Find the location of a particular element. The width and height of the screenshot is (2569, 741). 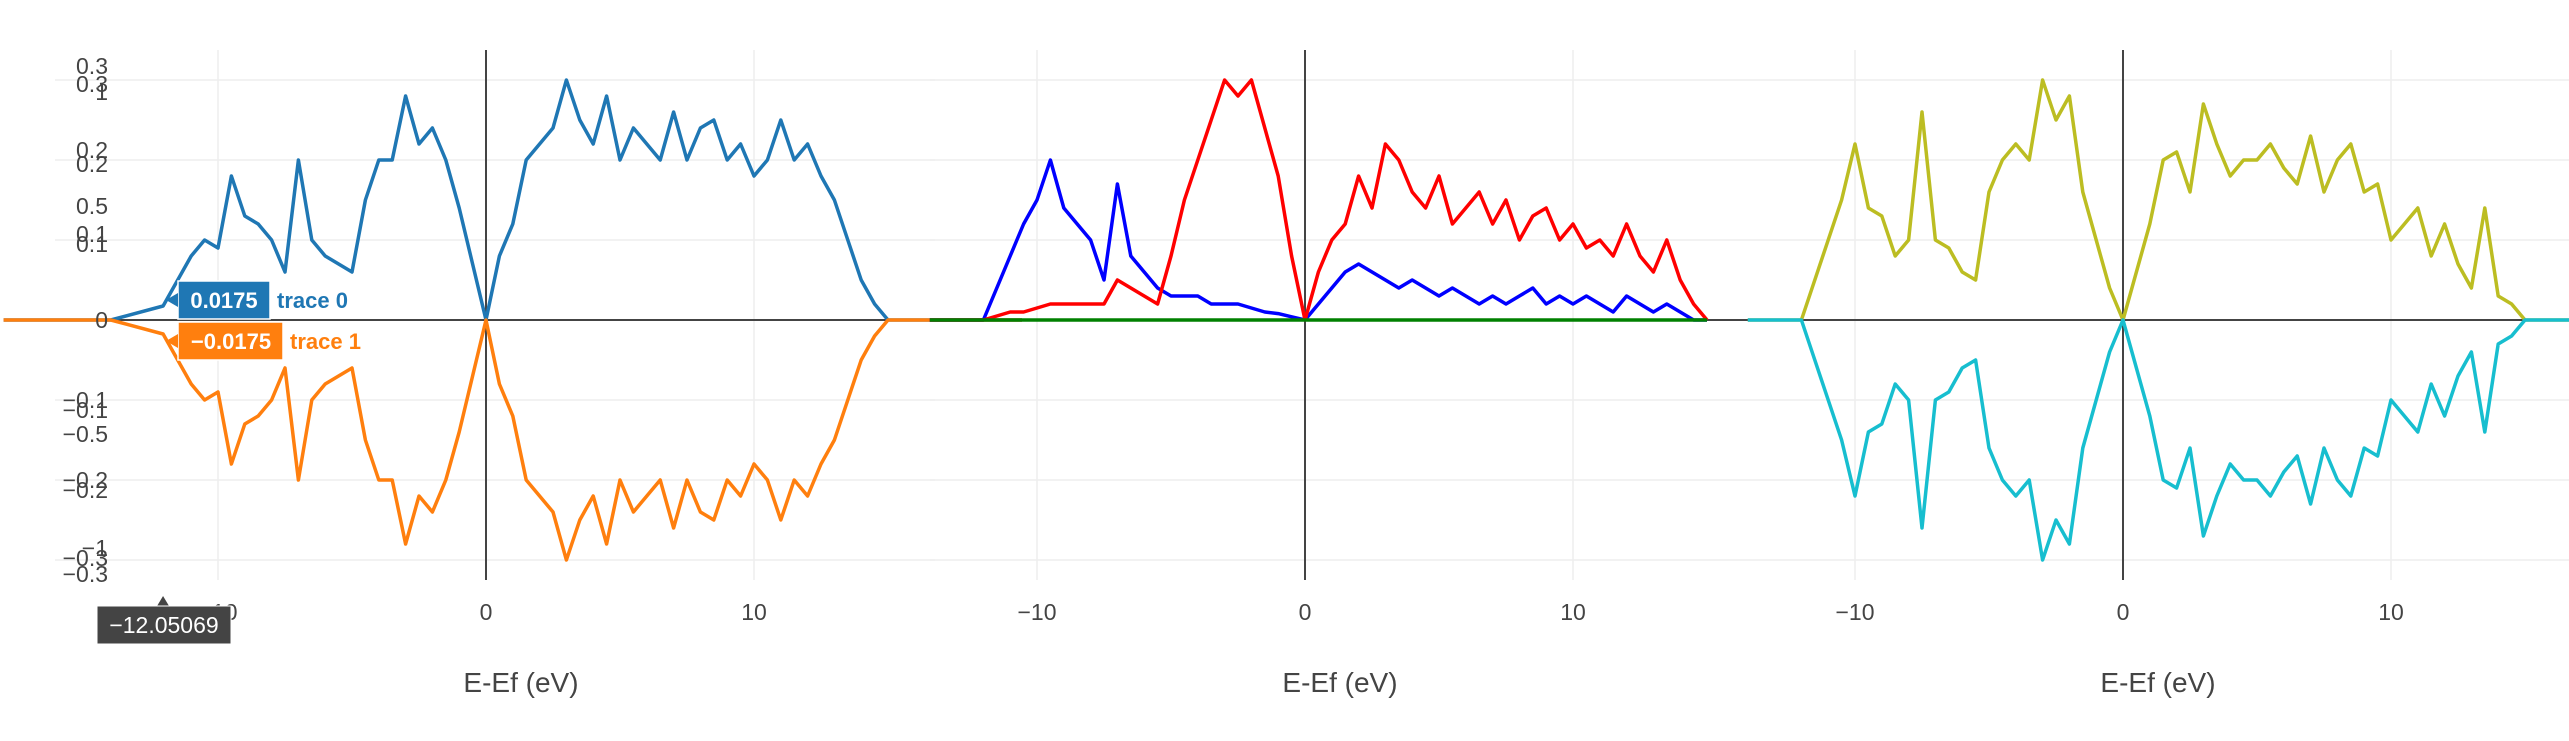

hover-axis-box is located at coordinates (164, 625).